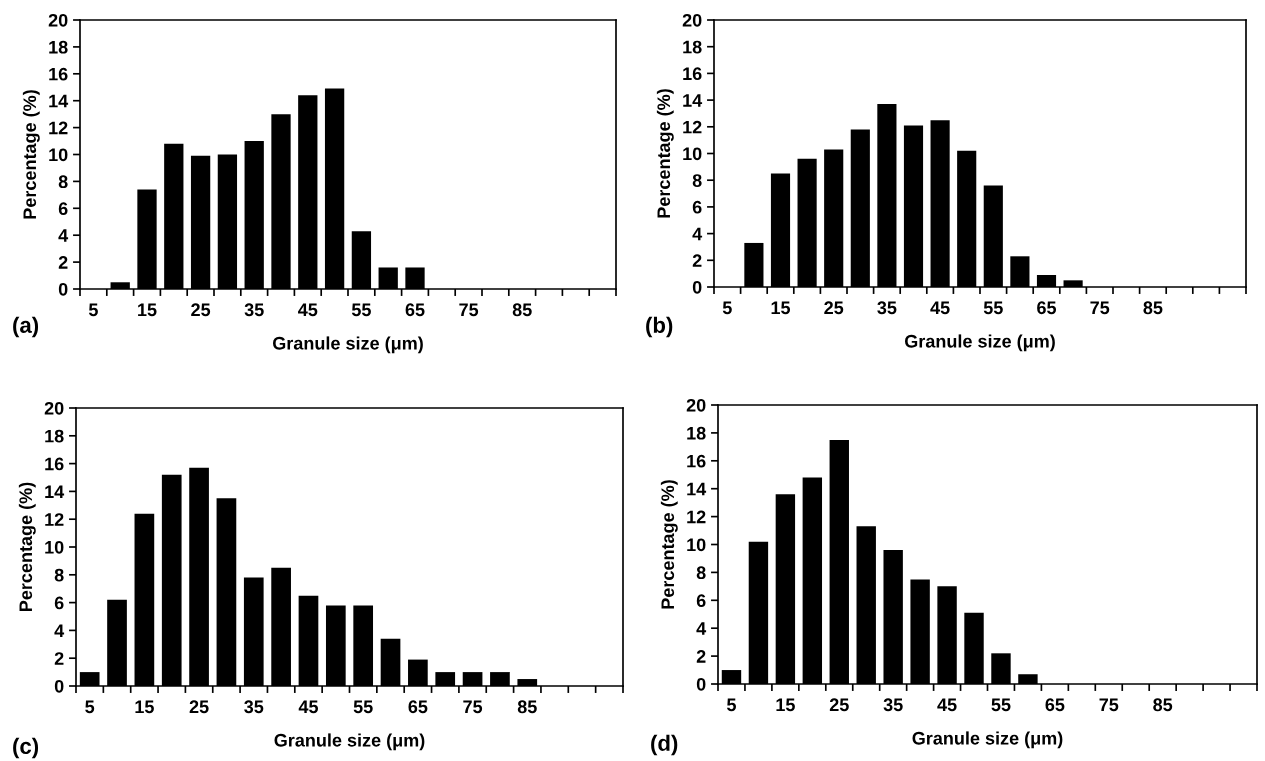 This screenshot has width=1265, height=761. I want to click on text: (b), so click(659, 327).